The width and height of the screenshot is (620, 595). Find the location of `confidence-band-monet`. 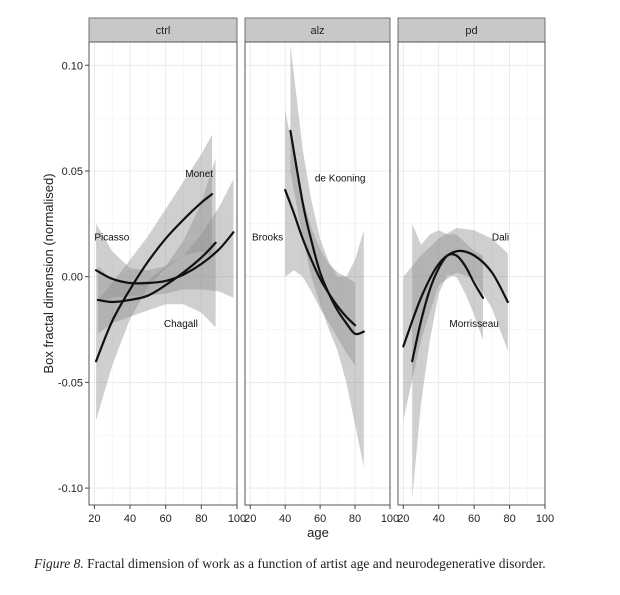

confidence-band-monet is located at coordinates (154, 278).